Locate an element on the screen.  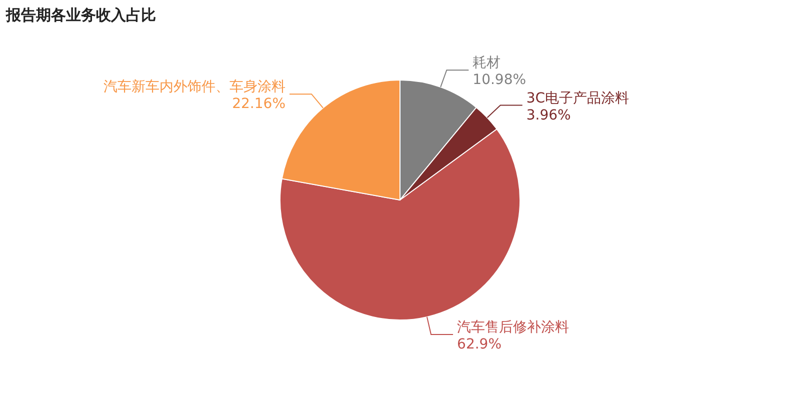
slice-label: 3C电子产品涂料 is located at coordinates (578, 98).